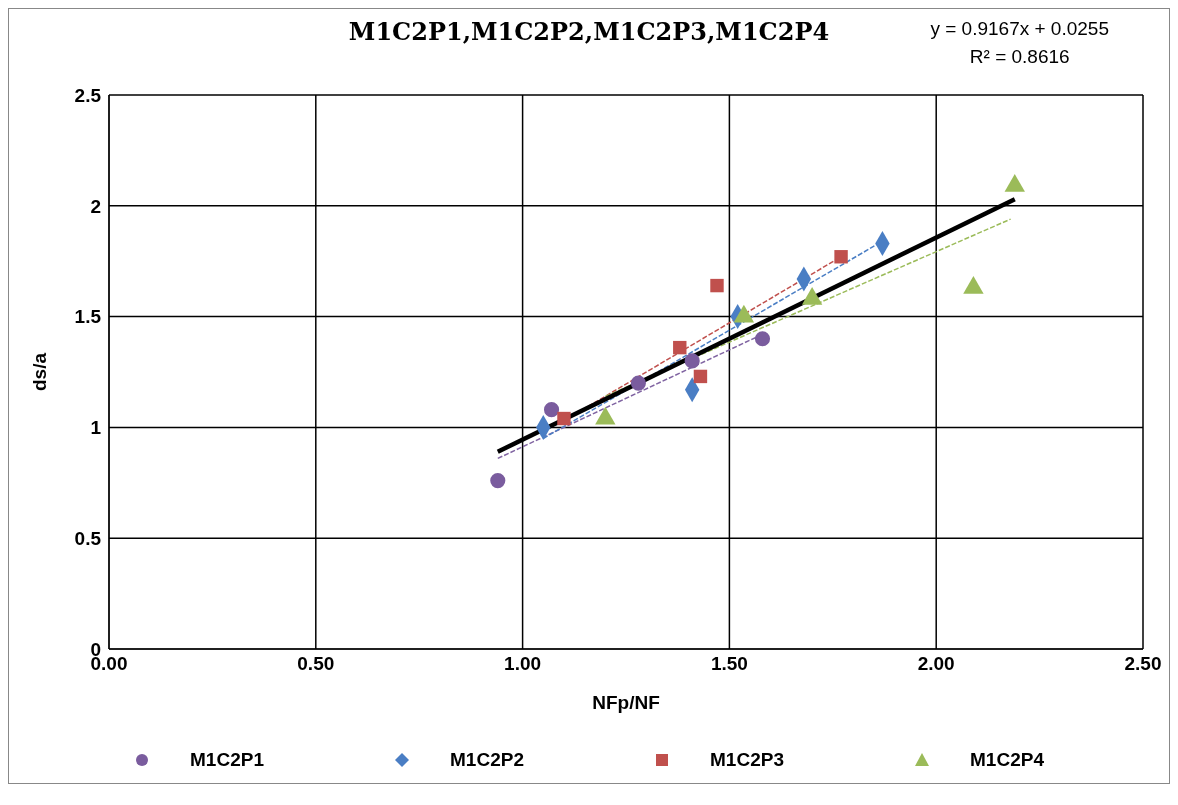 The image size is (1178, 805). I want to click on x-tick-label: 2.50, so click(1143, 664).